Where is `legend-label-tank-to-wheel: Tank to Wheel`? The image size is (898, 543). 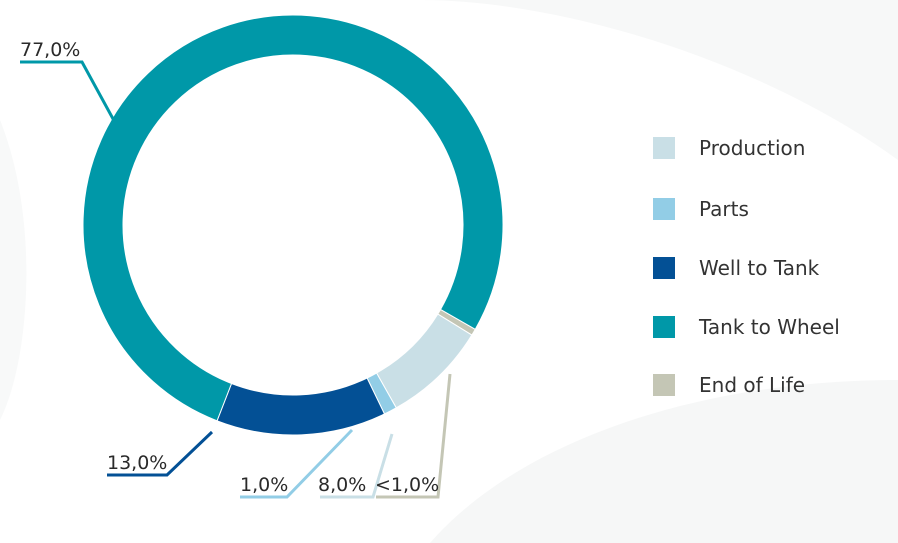 legend-label-tank-to-wheel: Tank to Wheel is located at coordinates (769, 327).